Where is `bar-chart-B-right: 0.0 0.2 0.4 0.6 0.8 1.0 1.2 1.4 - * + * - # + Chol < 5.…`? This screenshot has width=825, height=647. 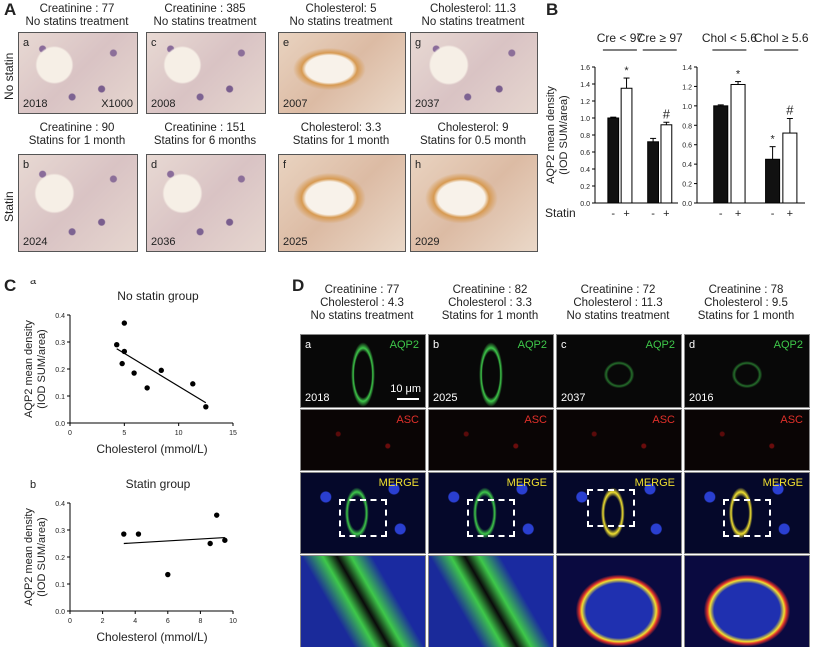
bar-chart-B-right: 0.0 0.2 0.4 0.6 0.8 1.0 1.2 1.4 - * + * - # + Chol < 5.… is located at coordinates (745, 125).